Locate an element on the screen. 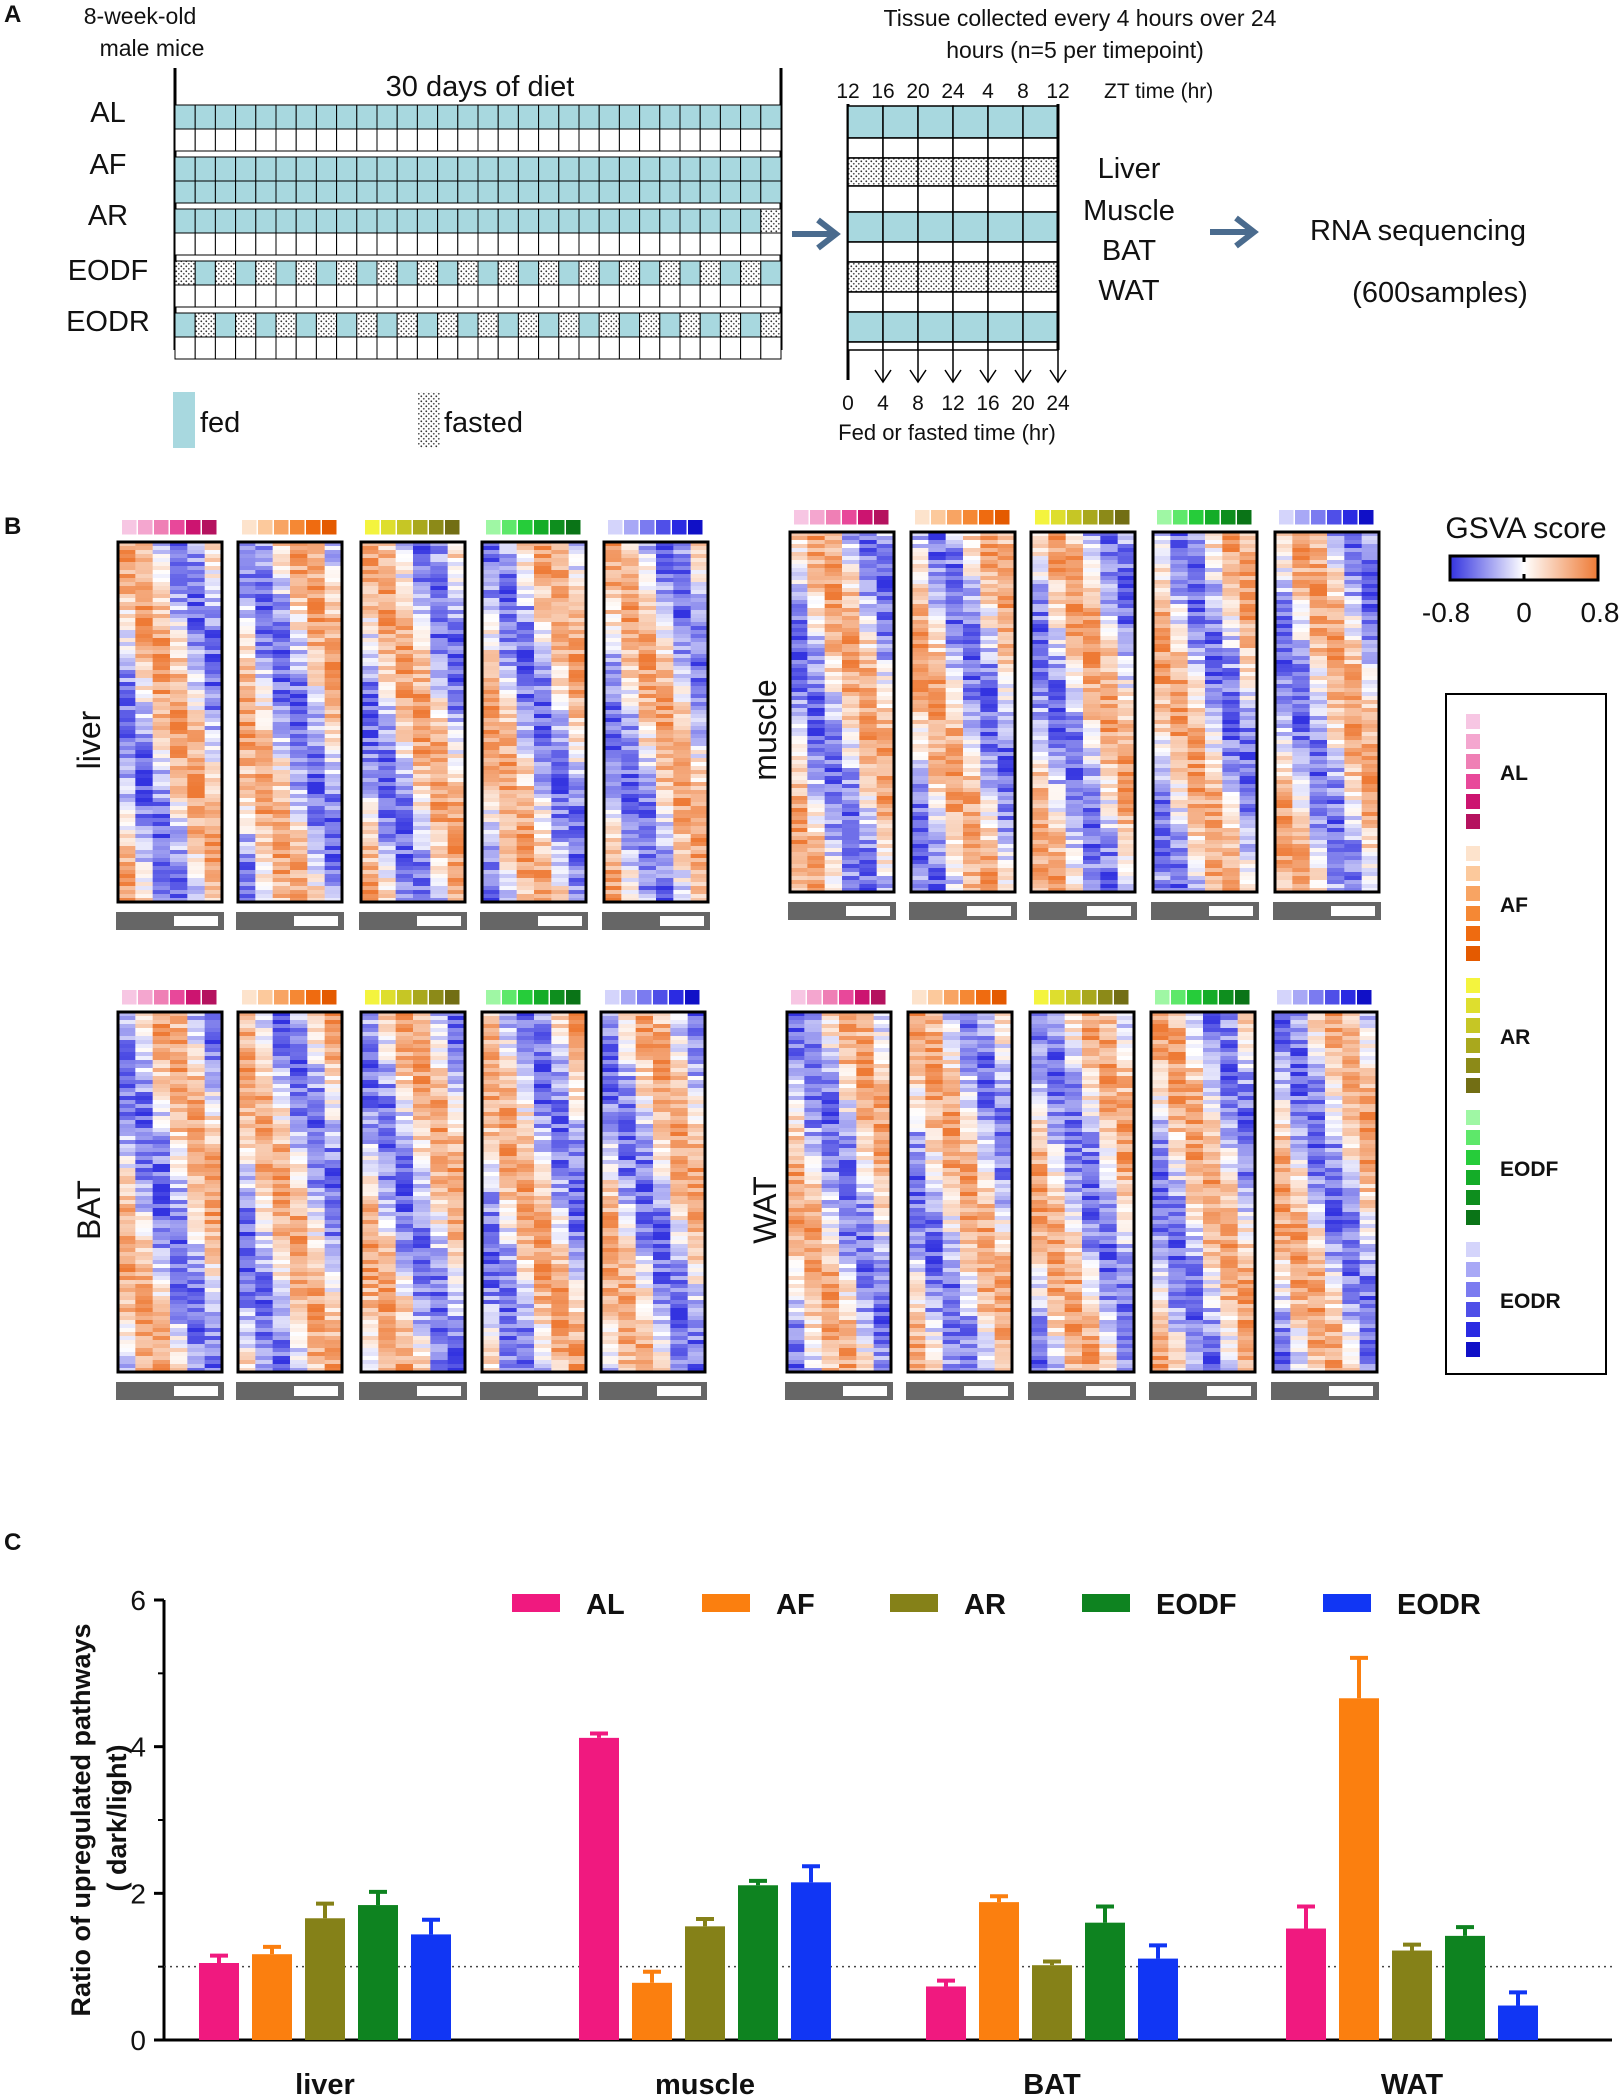 This screenshot has height=2100, width=1621. light-phase-segment is located at coordinates (439, 921).